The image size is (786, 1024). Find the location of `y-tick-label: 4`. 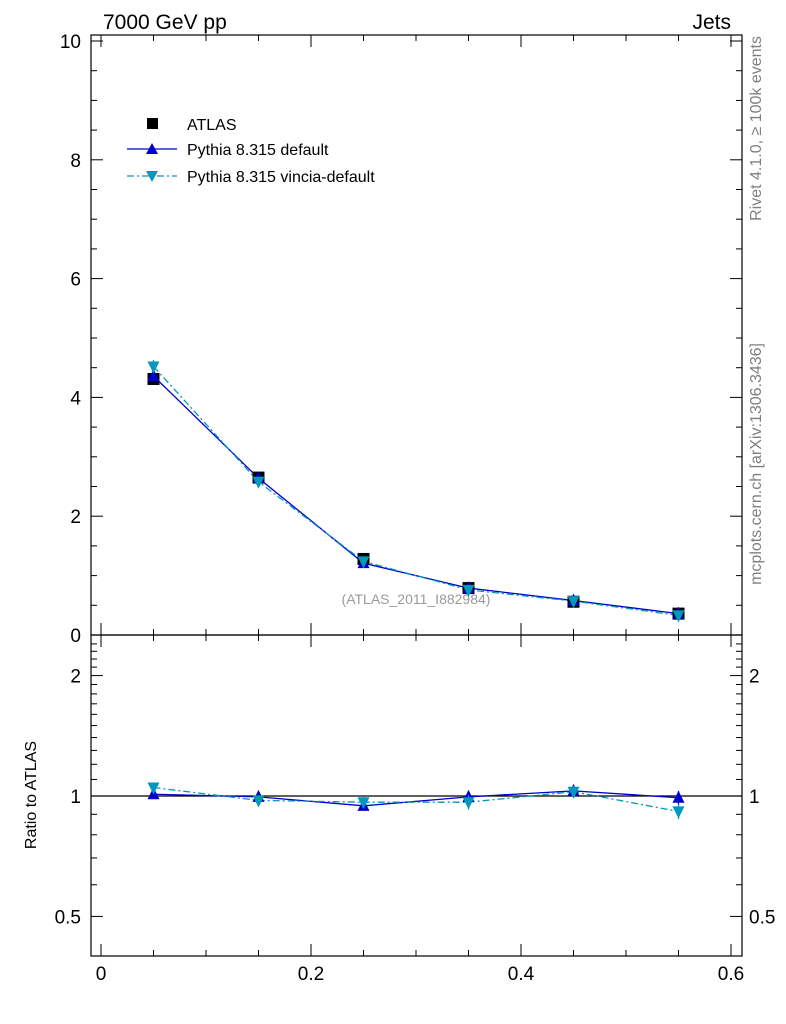

y-tick-label: 4 is located at coordinates (75, 398).